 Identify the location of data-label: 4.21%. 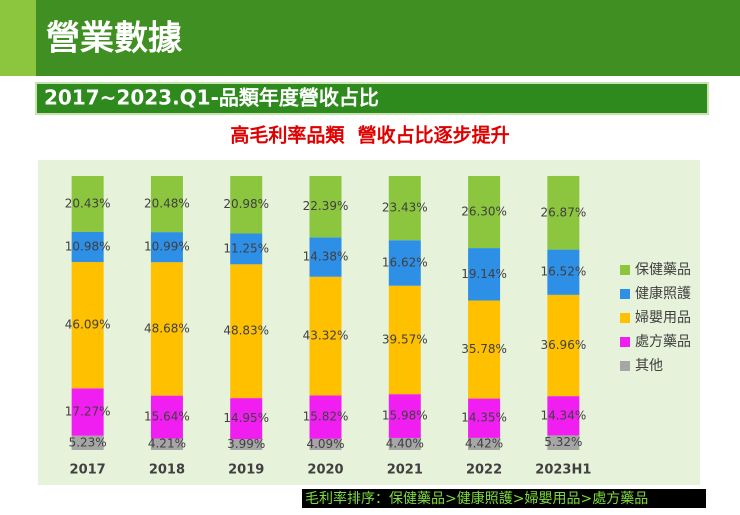
(167, 444).